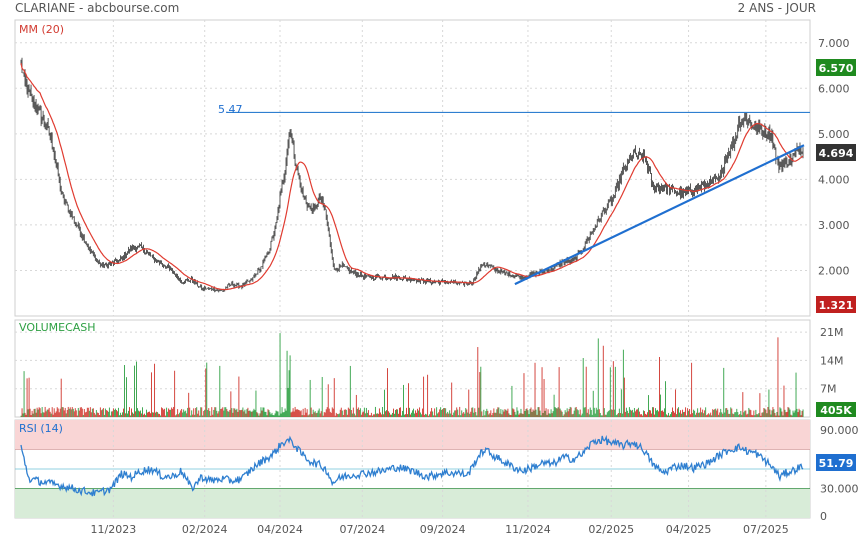 This screenshot has width=865, height=540. Describe the element at coordinates (836, 409) in the screenshot. I see `badge-volume: 405K` at that location.